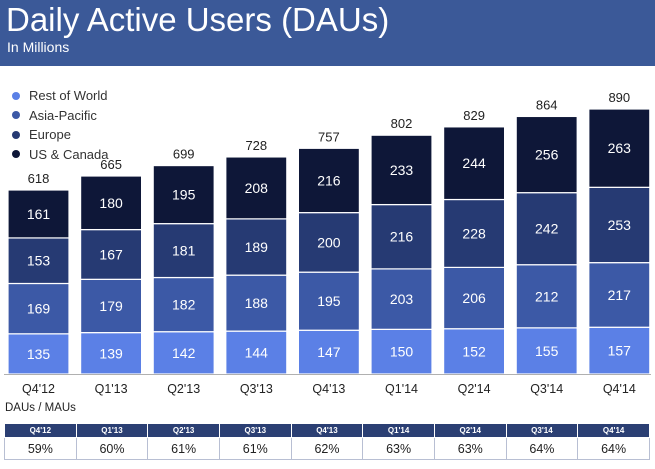 The width and height of the screenshot is (655, 469). I want to click on segment-value-label: 155, so click(547, 351).